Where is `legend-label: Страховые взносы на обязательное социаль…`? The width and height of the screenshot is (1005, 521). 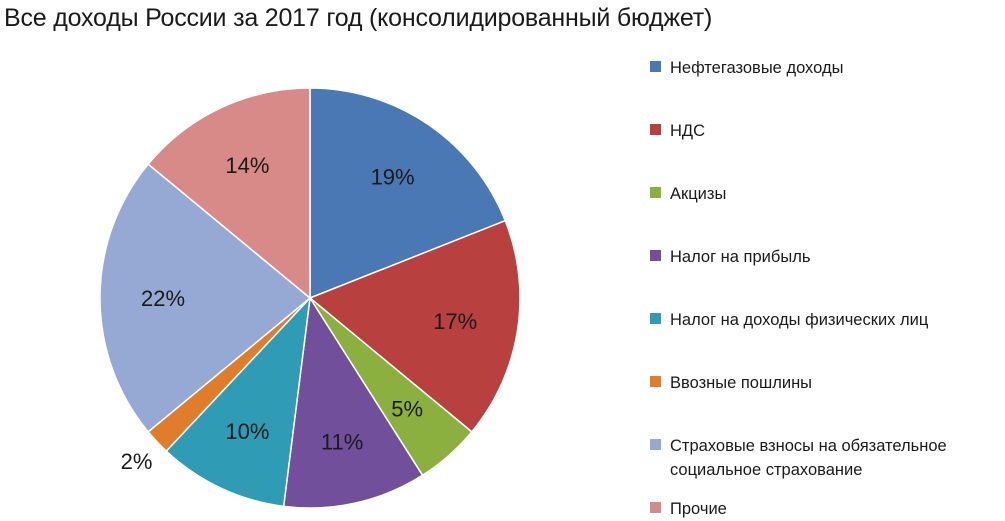 legend-label: Страховые взносы на обязательное социаль… is located at coordinates (808, 458).